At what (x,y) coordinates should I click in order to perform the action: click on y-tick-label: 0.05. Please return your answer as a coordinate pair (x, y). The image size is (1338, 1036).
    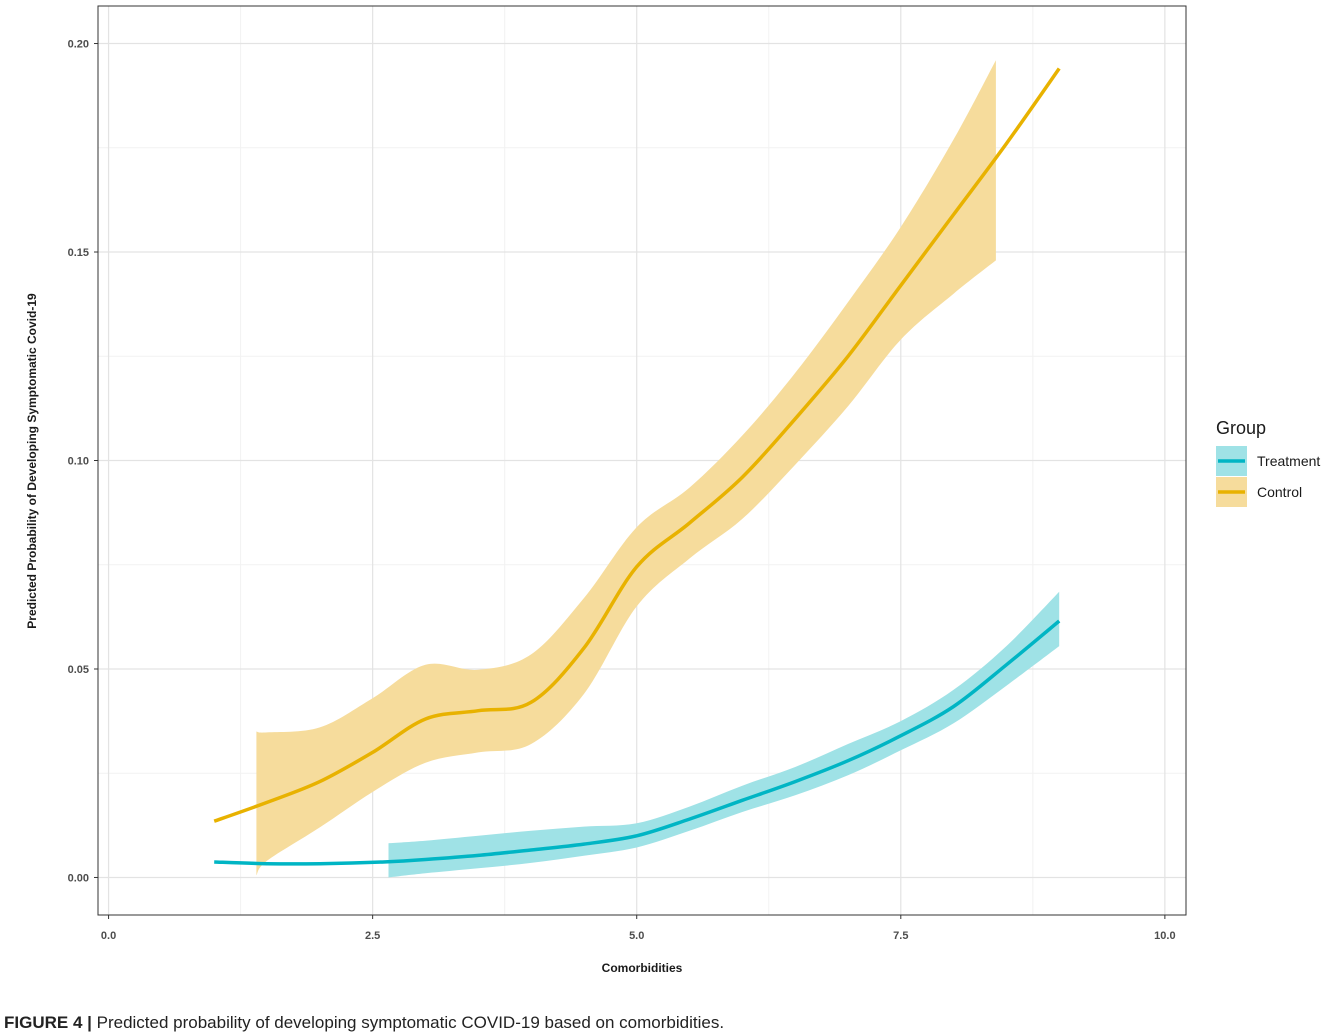
    Looking at the image, I should click on (78, 670).